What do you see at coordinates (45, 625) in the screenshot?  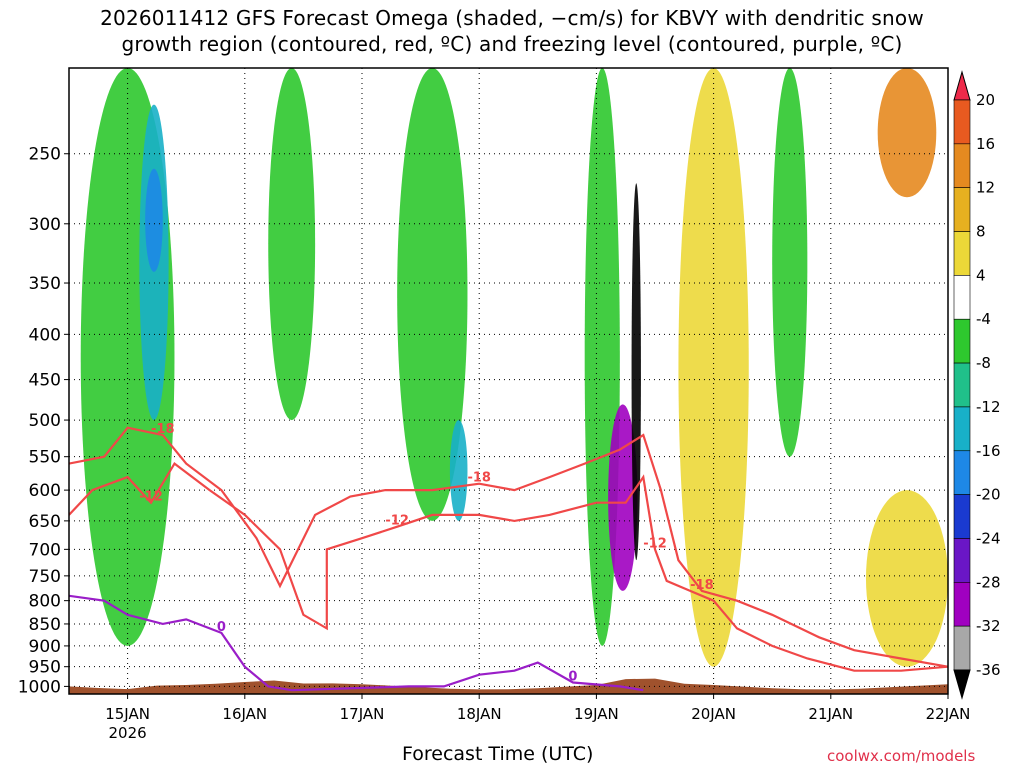 I see `y-tick-label: 850` at bounding box center [45, 625].